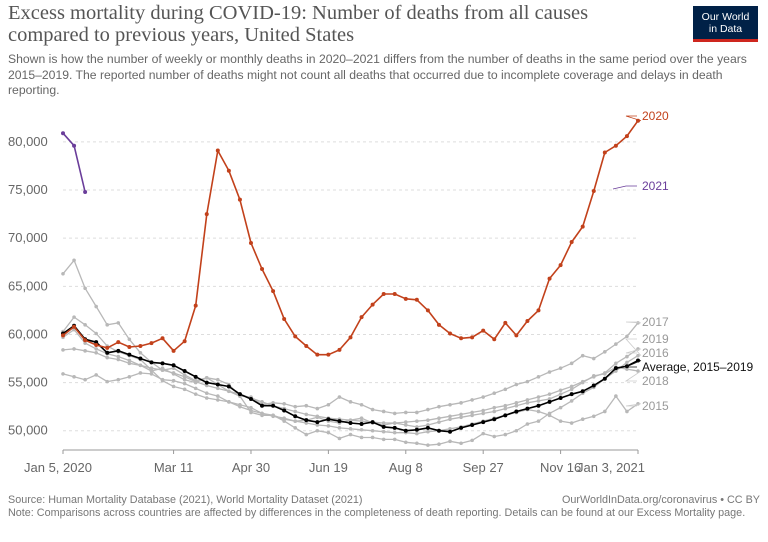 This screenshot has width=768, height=542. Describe the element at coordinates (174, 467) in the screenshot. I see `x-tick-label: Mar 11` at that location.